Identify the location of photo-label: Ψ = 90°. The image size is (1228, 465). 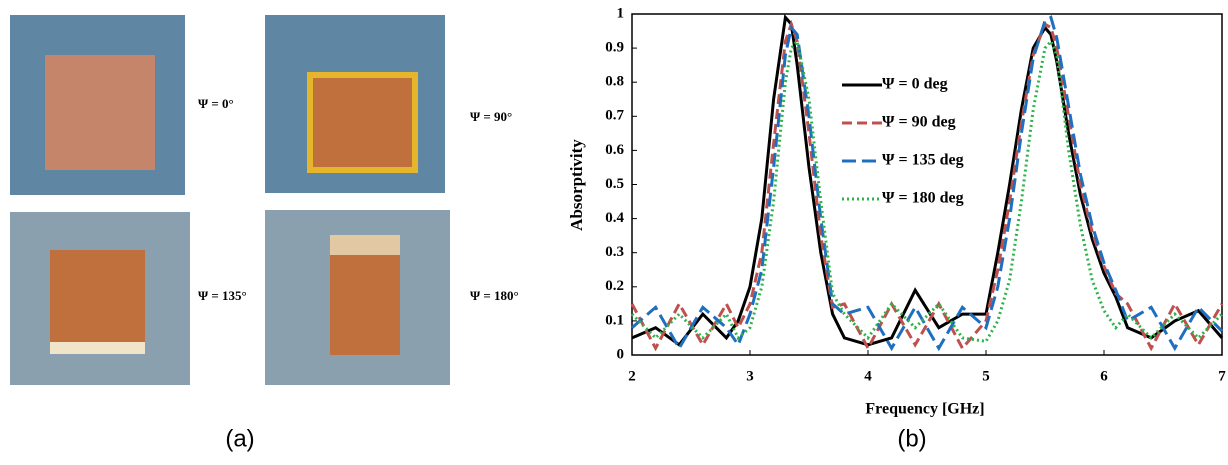
(491, 116).